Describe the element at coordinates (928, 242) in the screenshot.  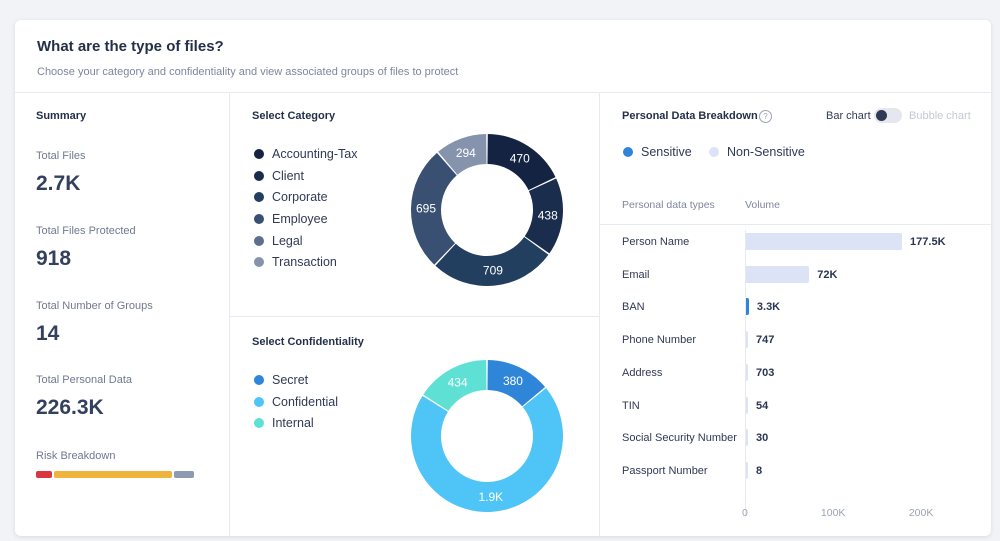
I see `bar-value-label: 177.5K` at that location.